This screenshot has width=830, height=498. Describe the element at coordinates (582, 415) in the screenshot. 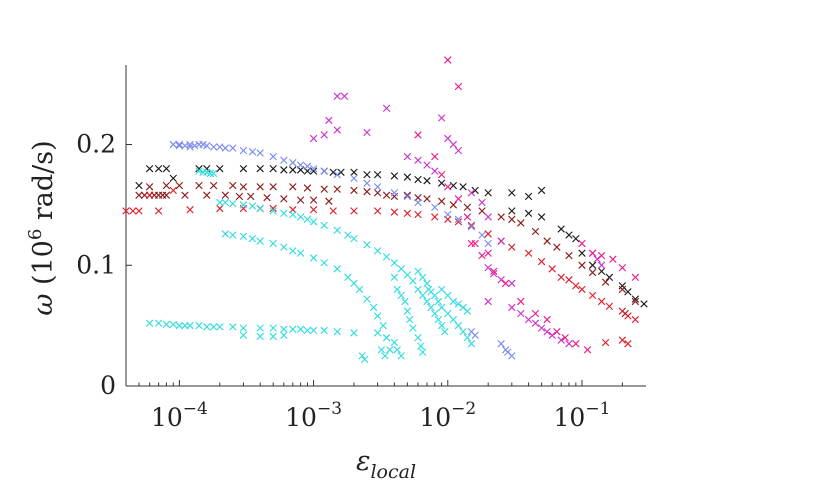

I see `x-tick-label: 10⁻¹` at that location.